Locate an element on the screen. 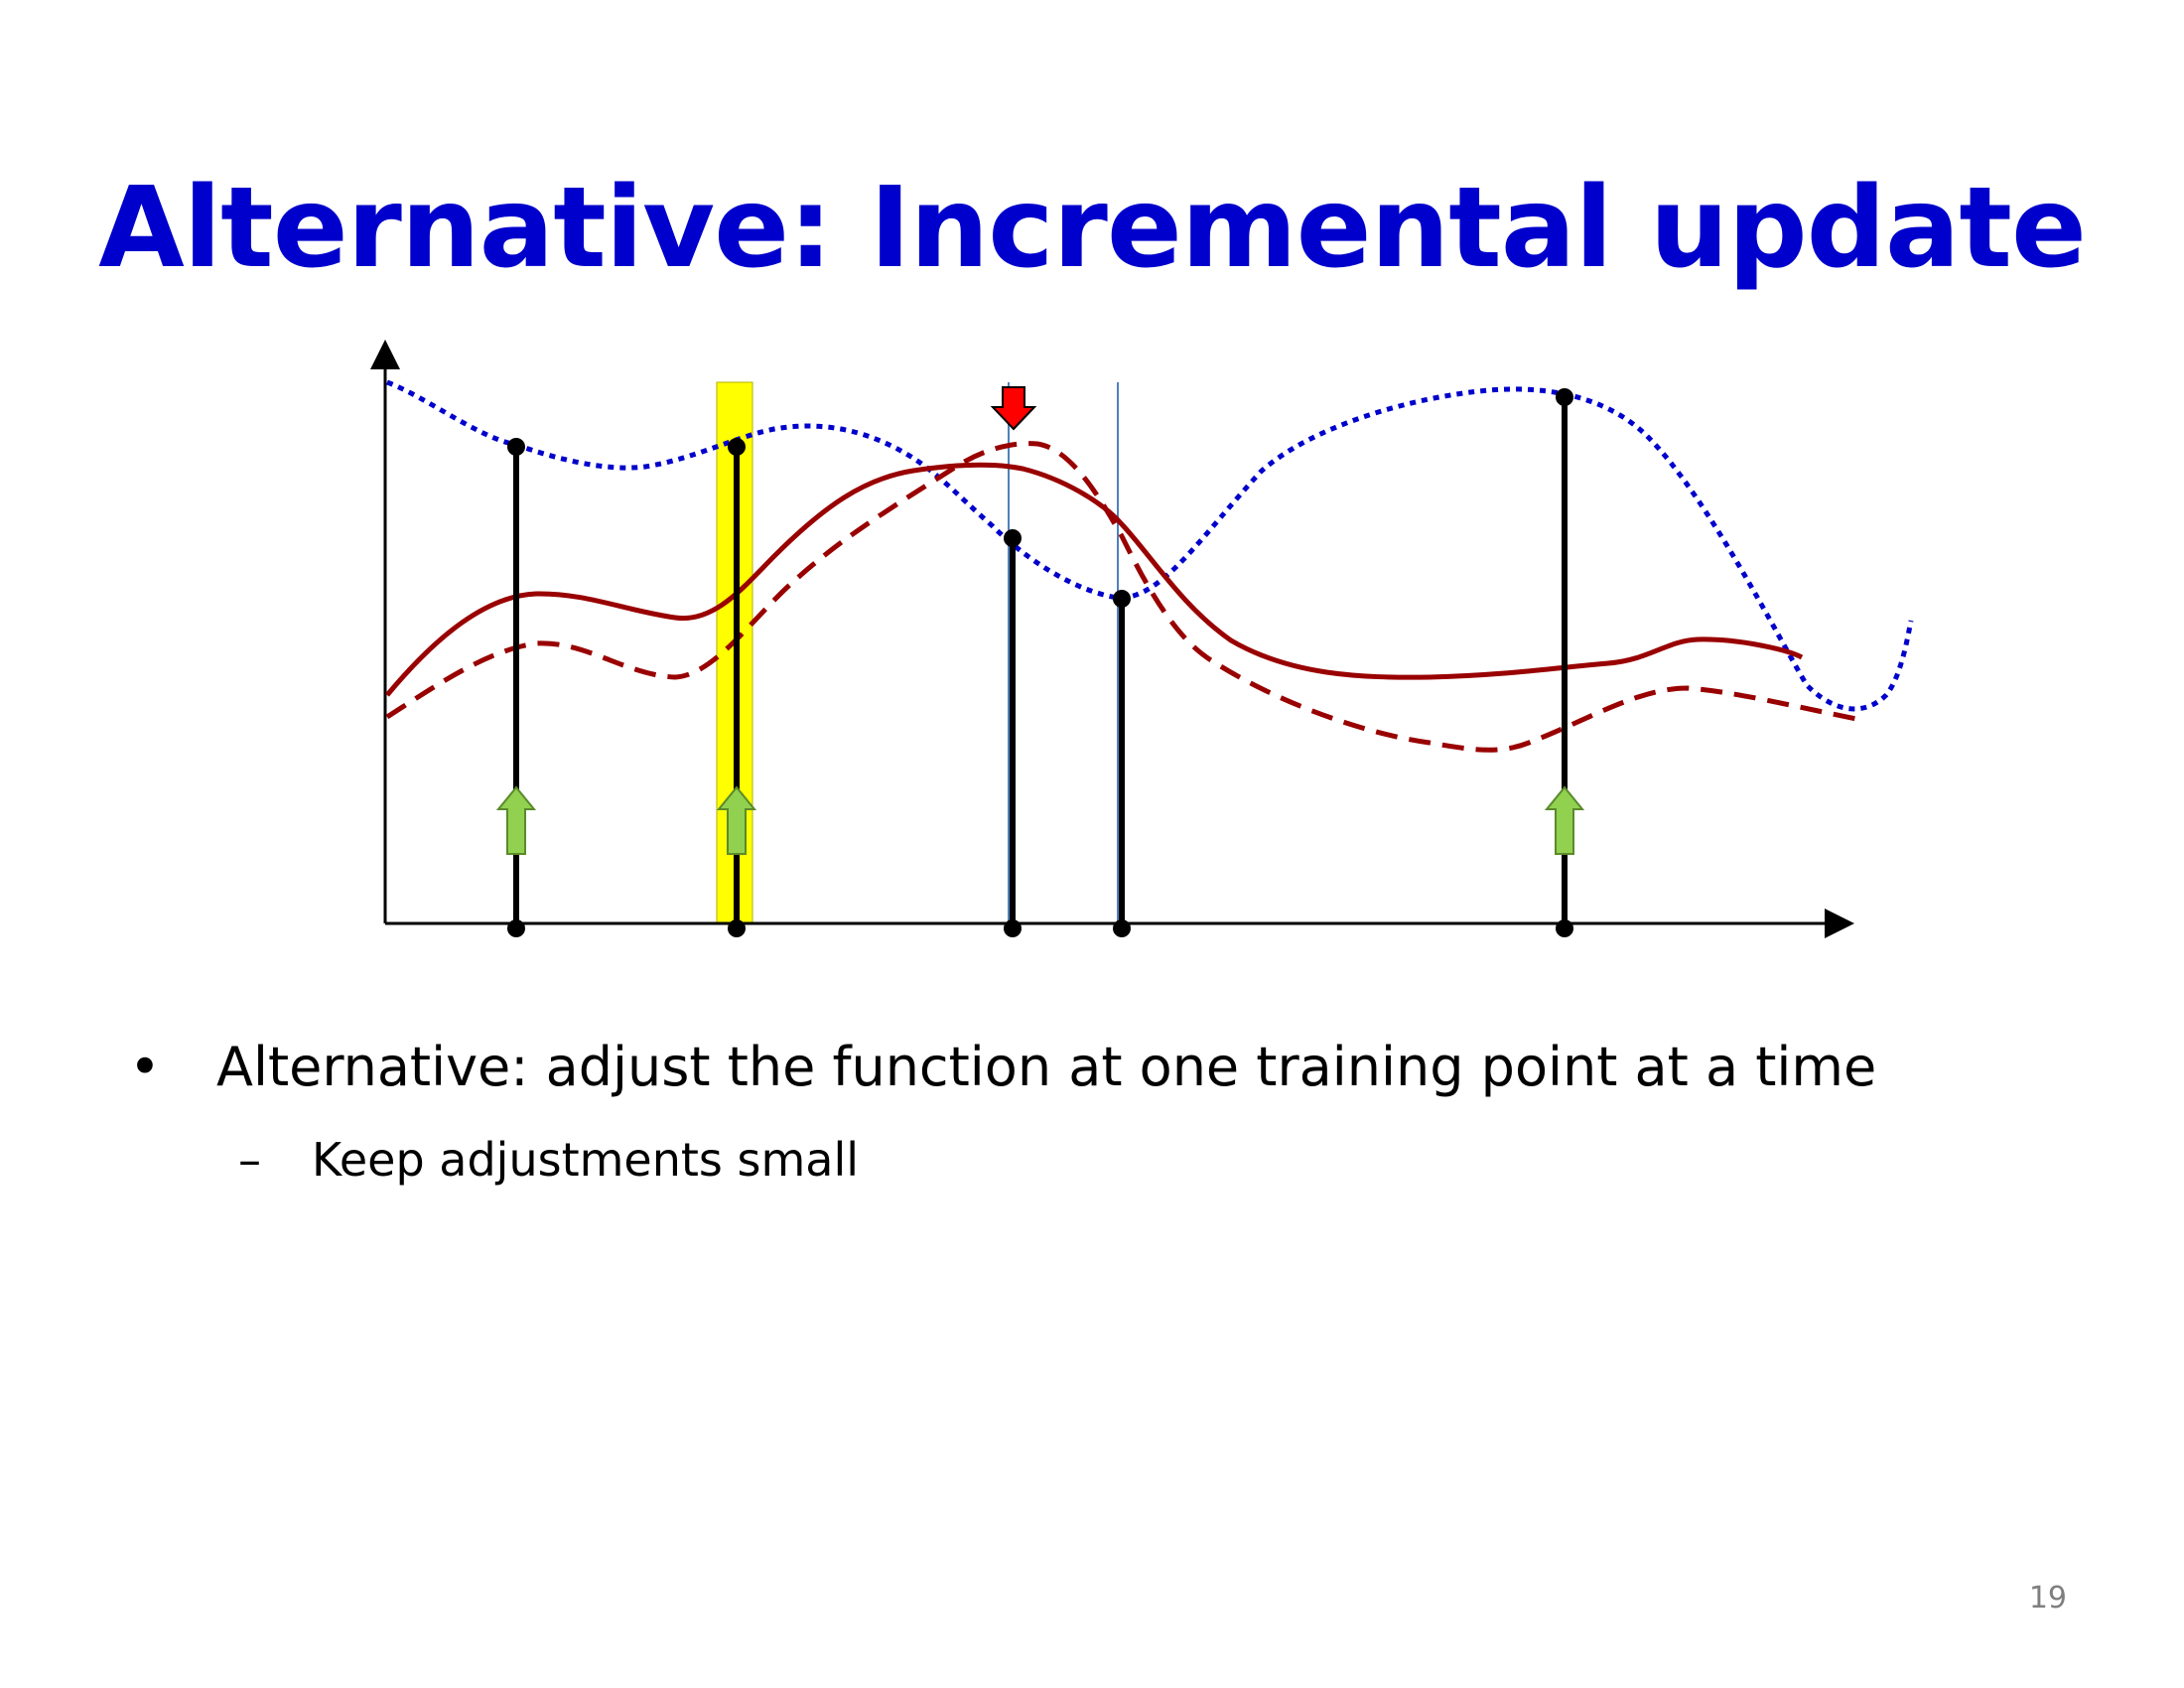  bullet-text-2: Keep adjustments small is located at coordinates (586, 1160).